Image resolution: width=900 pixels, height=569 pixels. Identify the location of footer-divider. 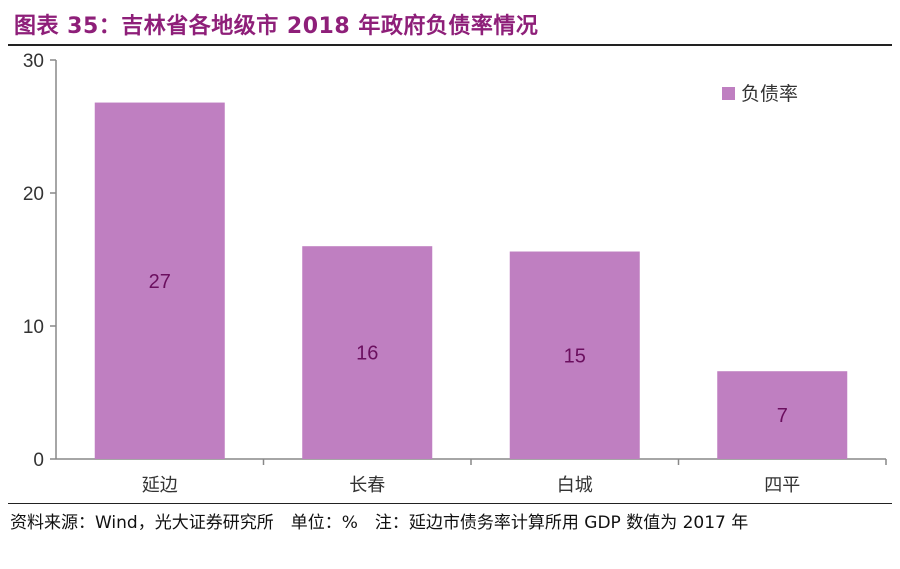
(450, 503).